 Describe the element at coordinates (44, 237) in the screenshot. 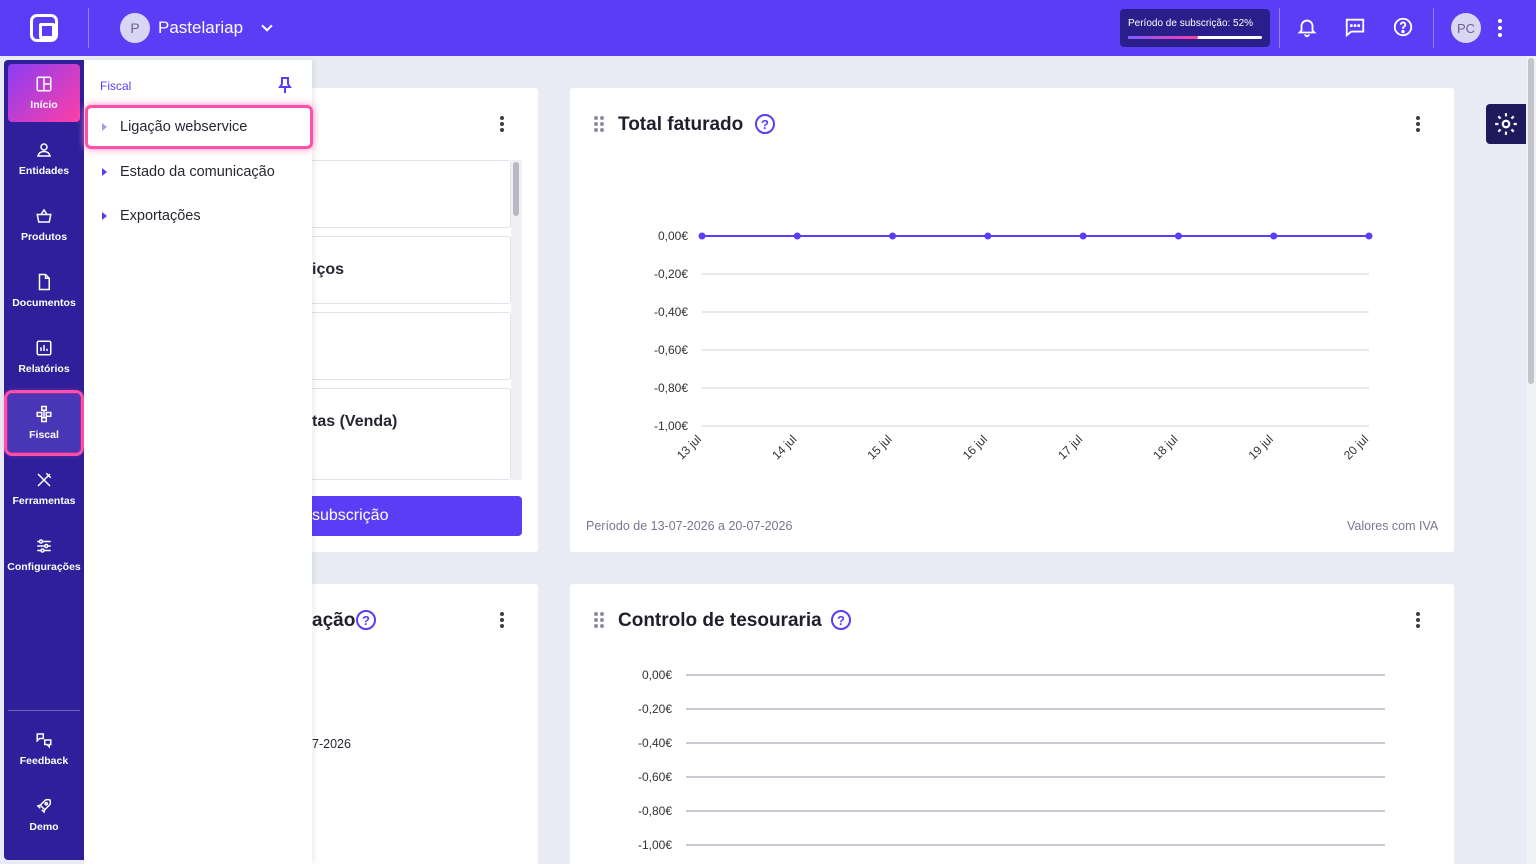

I see `nav-label: Produtos` at that location.